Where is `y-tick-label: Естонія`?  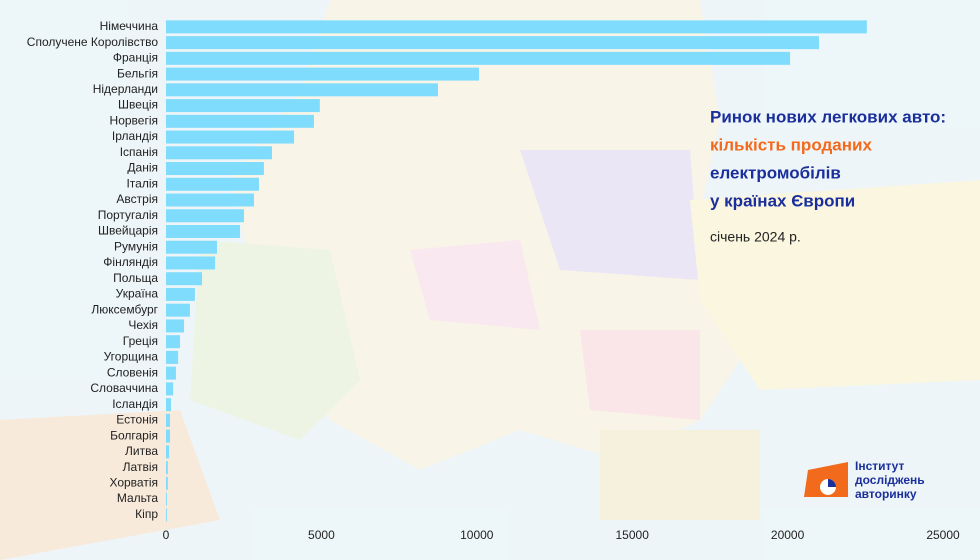 y-tick-label: Естонія is located at coordinates (137, 420).